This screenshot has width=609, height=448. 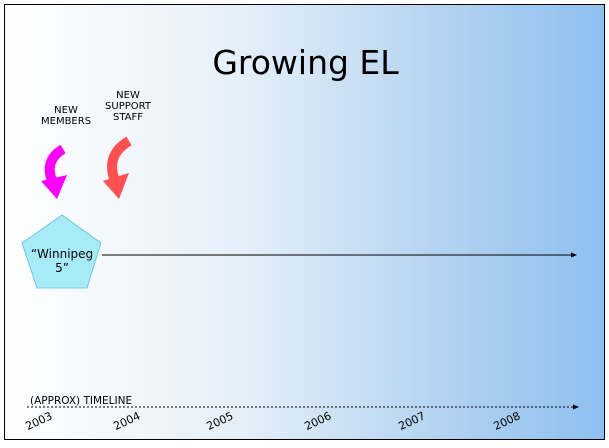 What do you see at coordinates (305, 62) in the screenshot?
I see `slide-title: Growing EL` at bounding box center [305, 62].